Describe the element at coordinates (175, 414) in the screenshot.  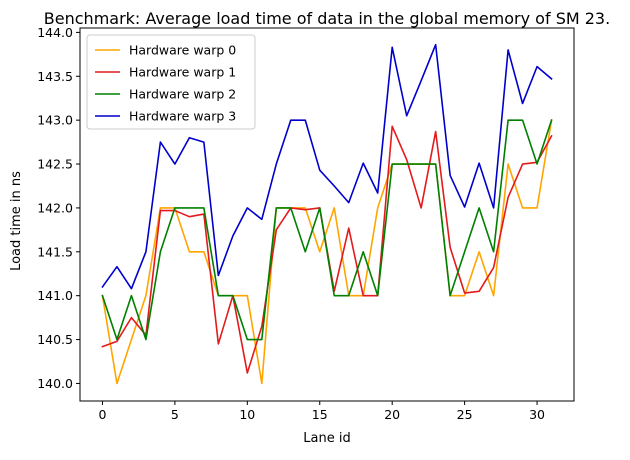
I see `x-tick-label: 5` at that location.